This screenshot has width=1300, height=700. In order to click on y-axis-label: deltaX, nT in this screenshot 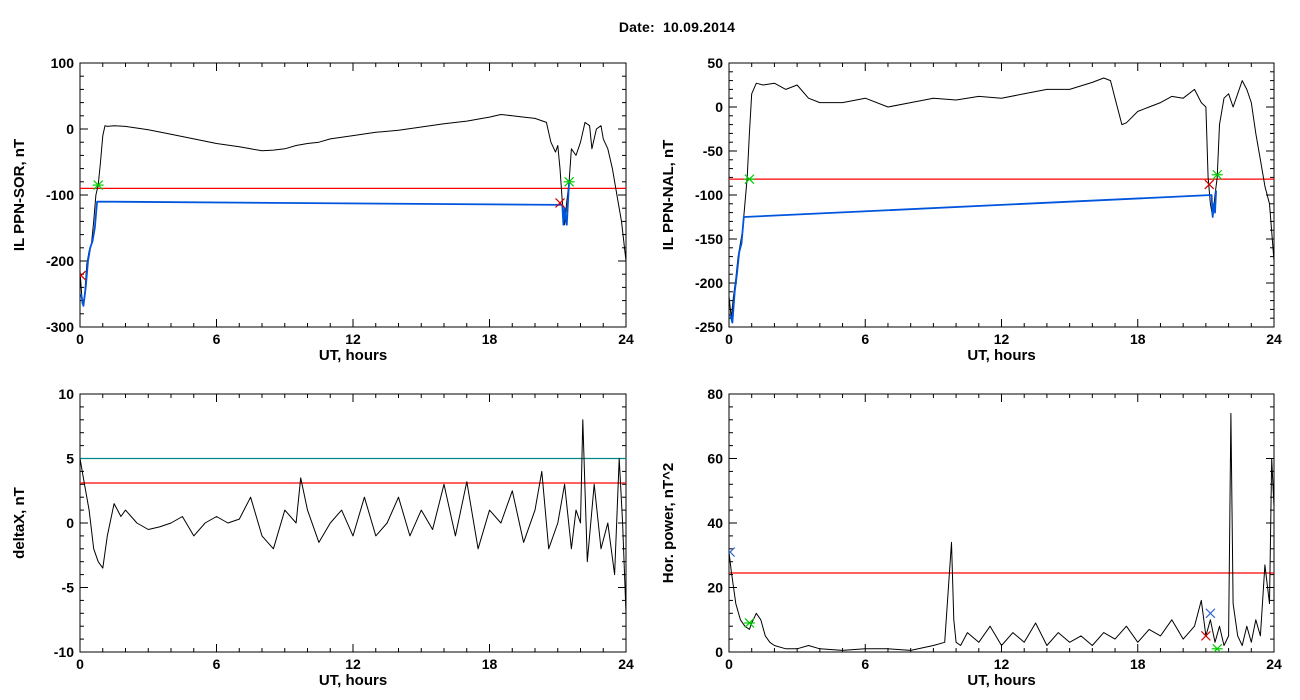, I will do `click(19, 523)`.